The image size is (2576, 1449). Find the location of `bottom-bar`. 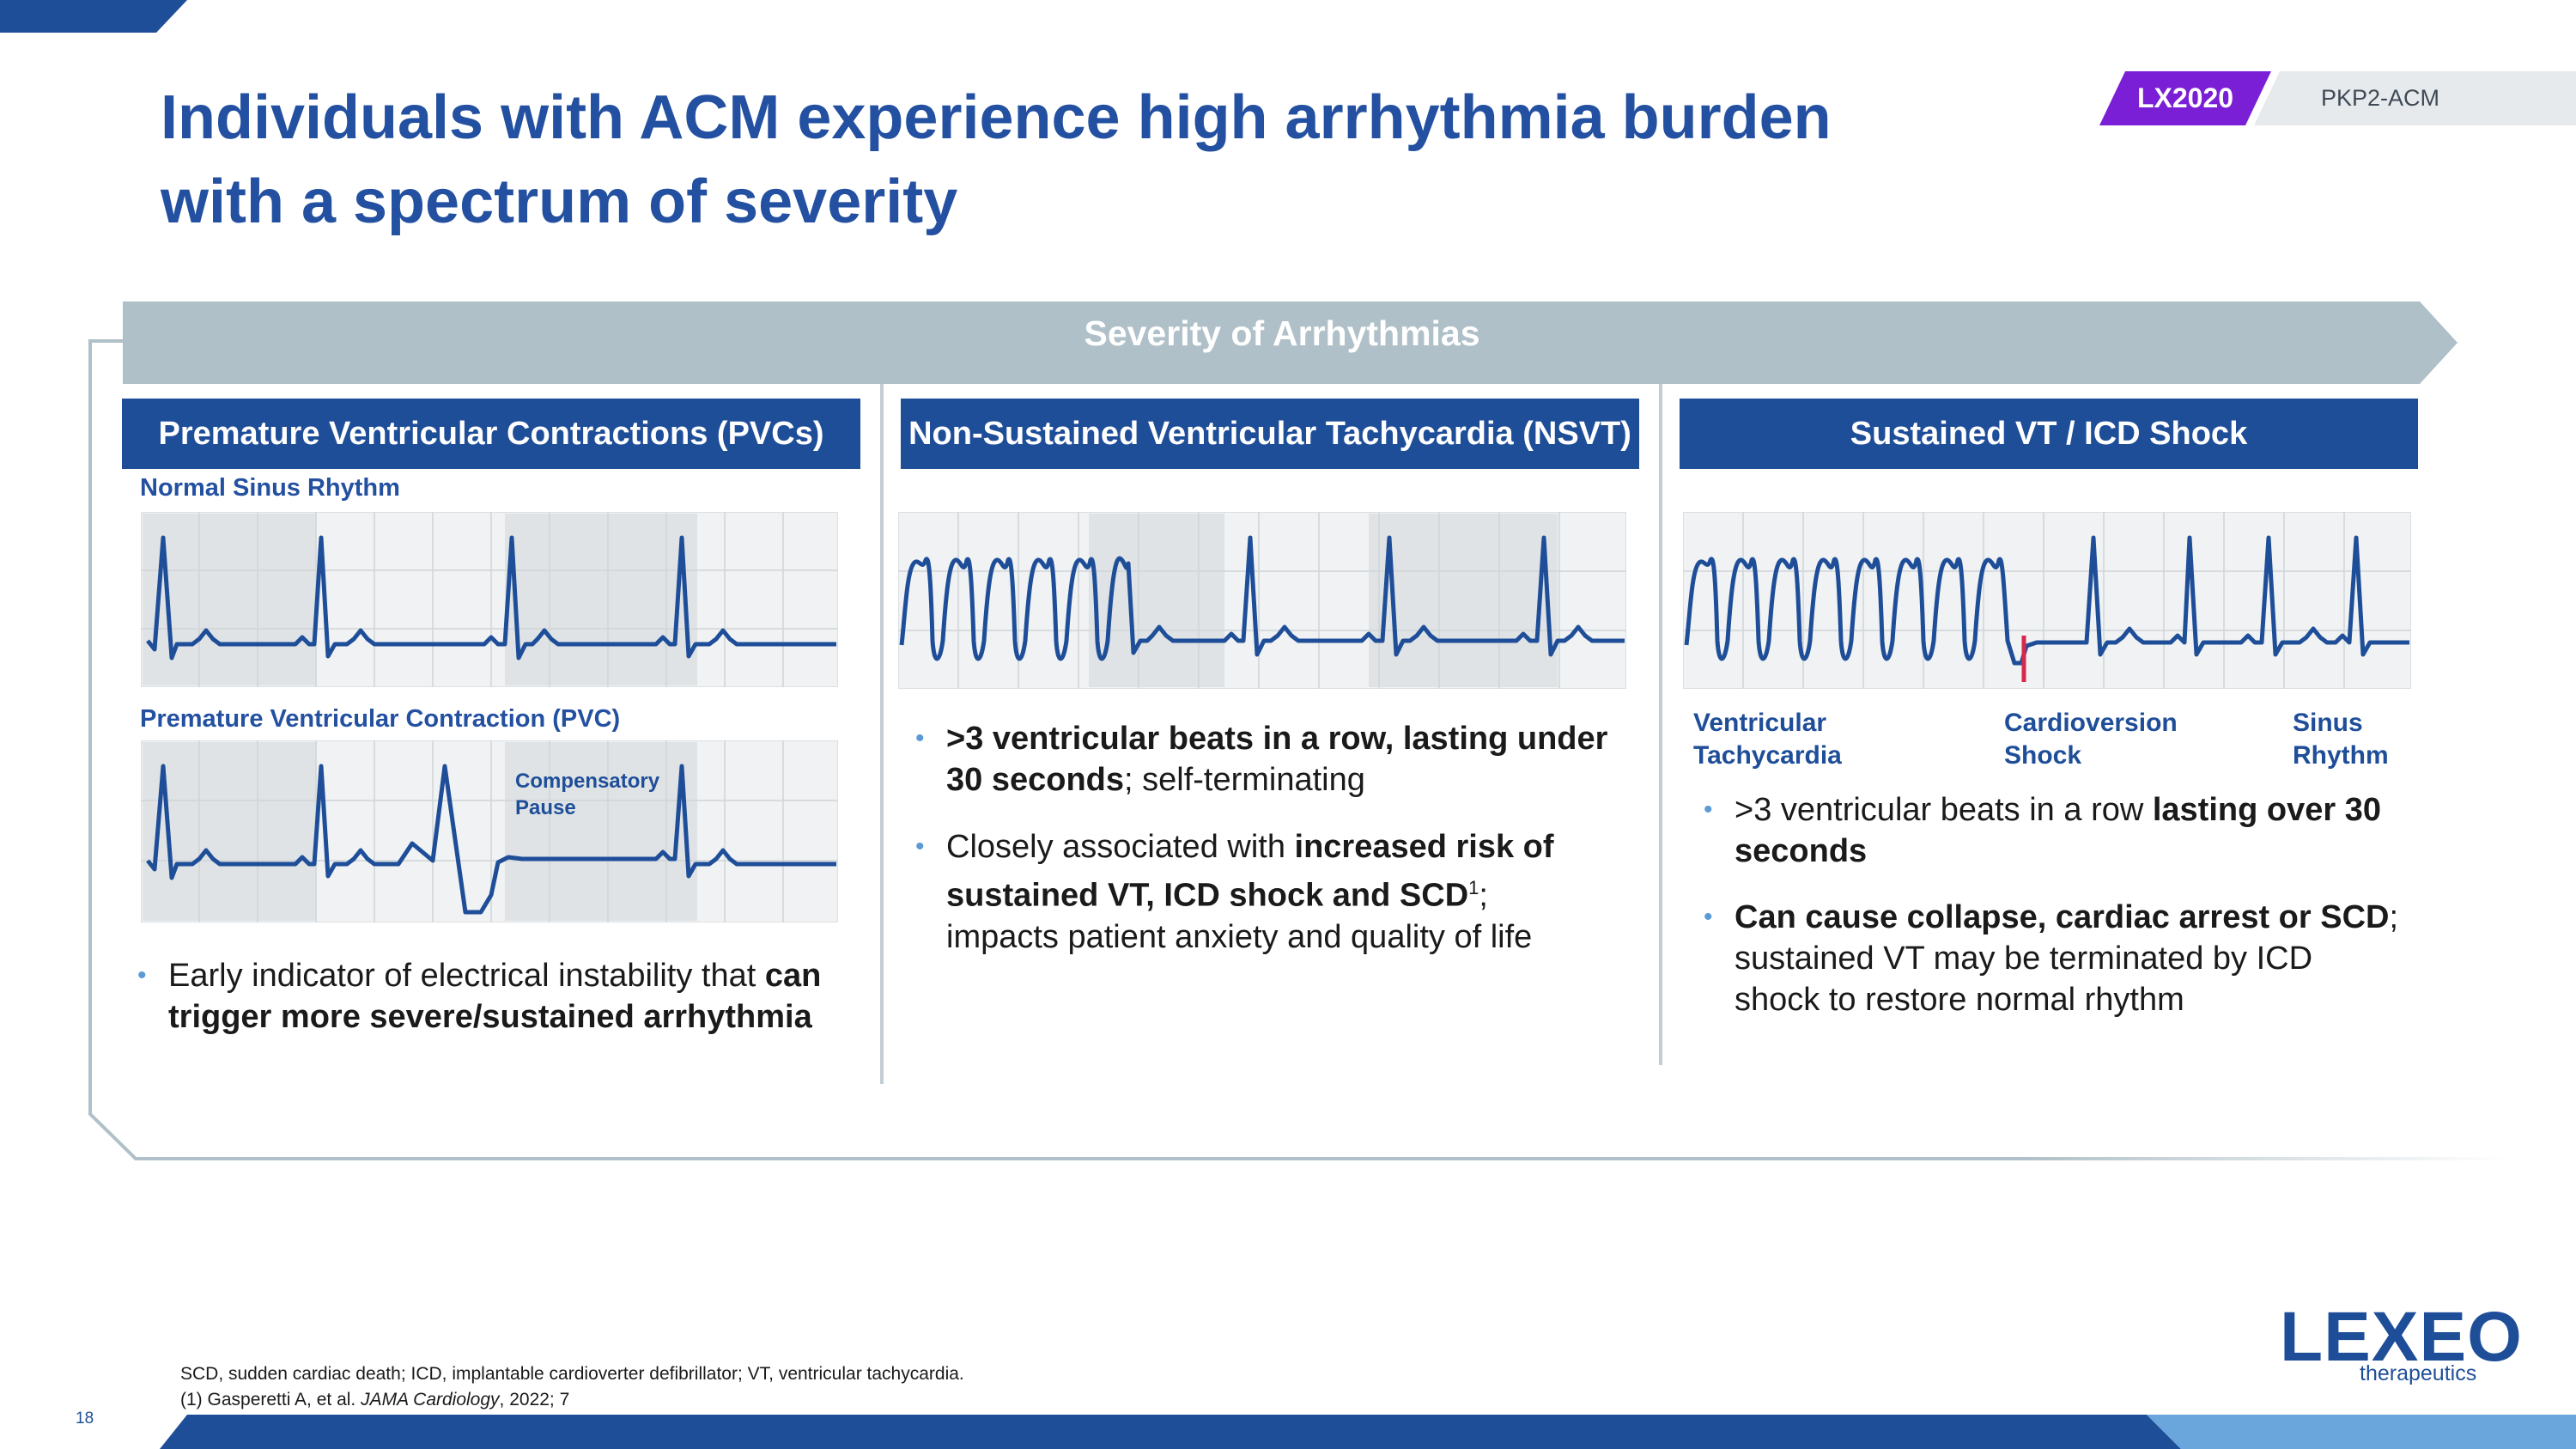

bottom-bar is located at coordinates (1368, 1432).